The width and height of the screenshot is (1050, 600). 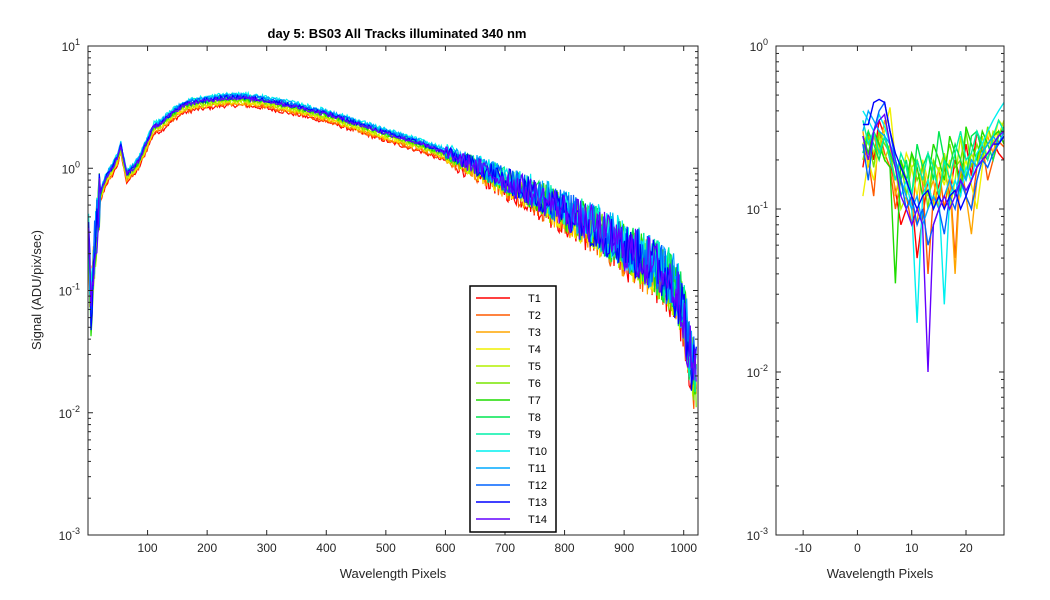 What do you see at coordinates (267, 548) in the screenshot?
I see `x-tick-label: 300` at bounding box center [267, 548].